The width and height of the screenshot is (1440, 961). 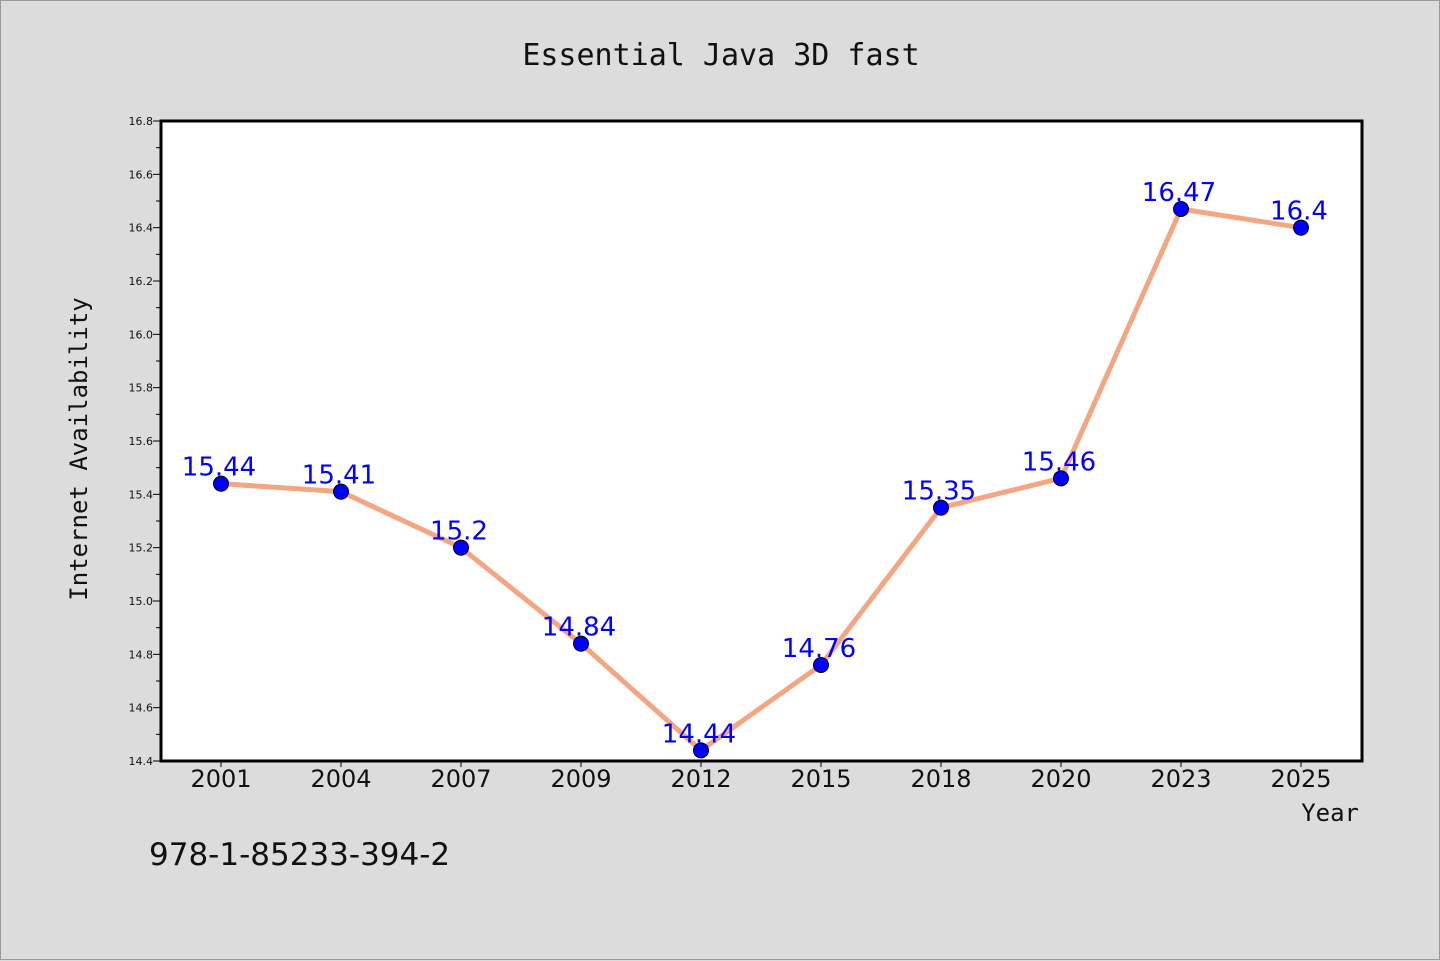 What do you see at coordinates (141, 654) in the screenshot?
I see `y-tick-label: 14.8` at bounding box center [141, 654].